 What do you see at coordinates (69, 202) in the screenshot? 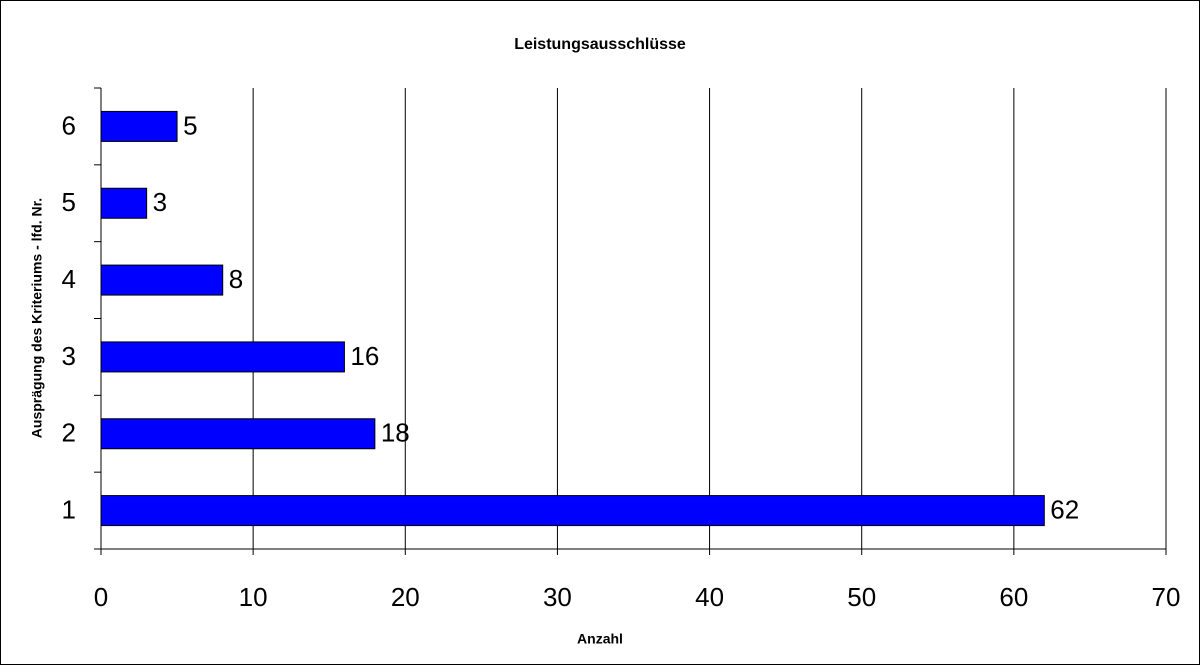
I see `y-tick-label: 5` at bounding box center [69, 202].